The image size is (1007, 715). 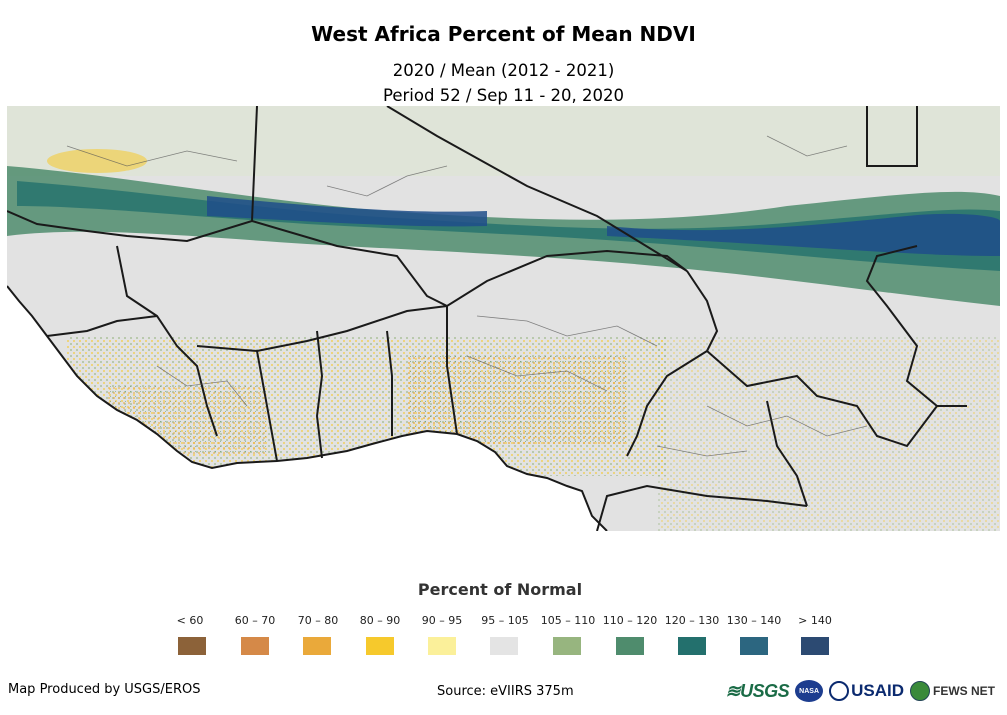 I want to click on legend-title: Percent of Normal, so click(x=500, y=589).